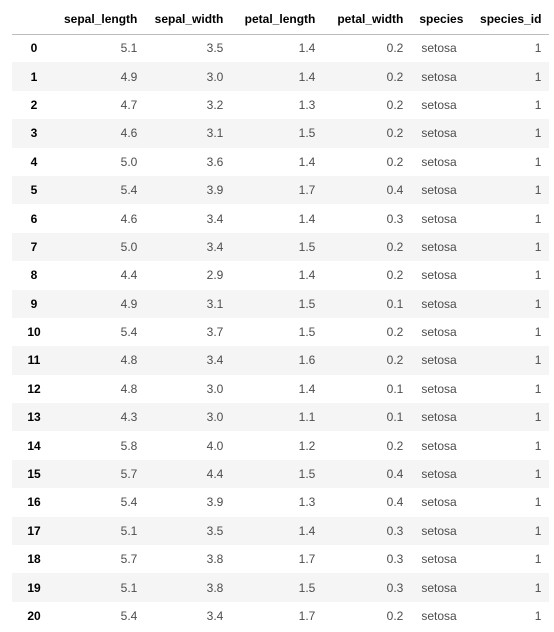  Describe the element at coordinates (129, 474) in the screenshot. I see `cell-sepal-length: 5.7` at that location.